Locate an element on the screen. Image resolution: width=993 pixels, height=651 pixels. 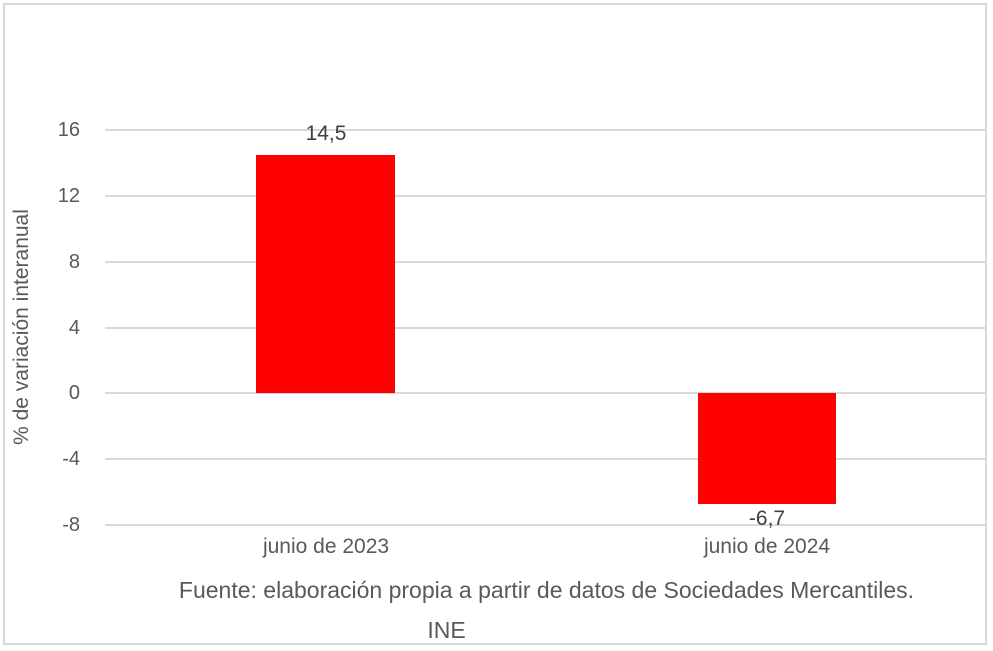
gridline-neg8 is located at coordinates (545, 525).